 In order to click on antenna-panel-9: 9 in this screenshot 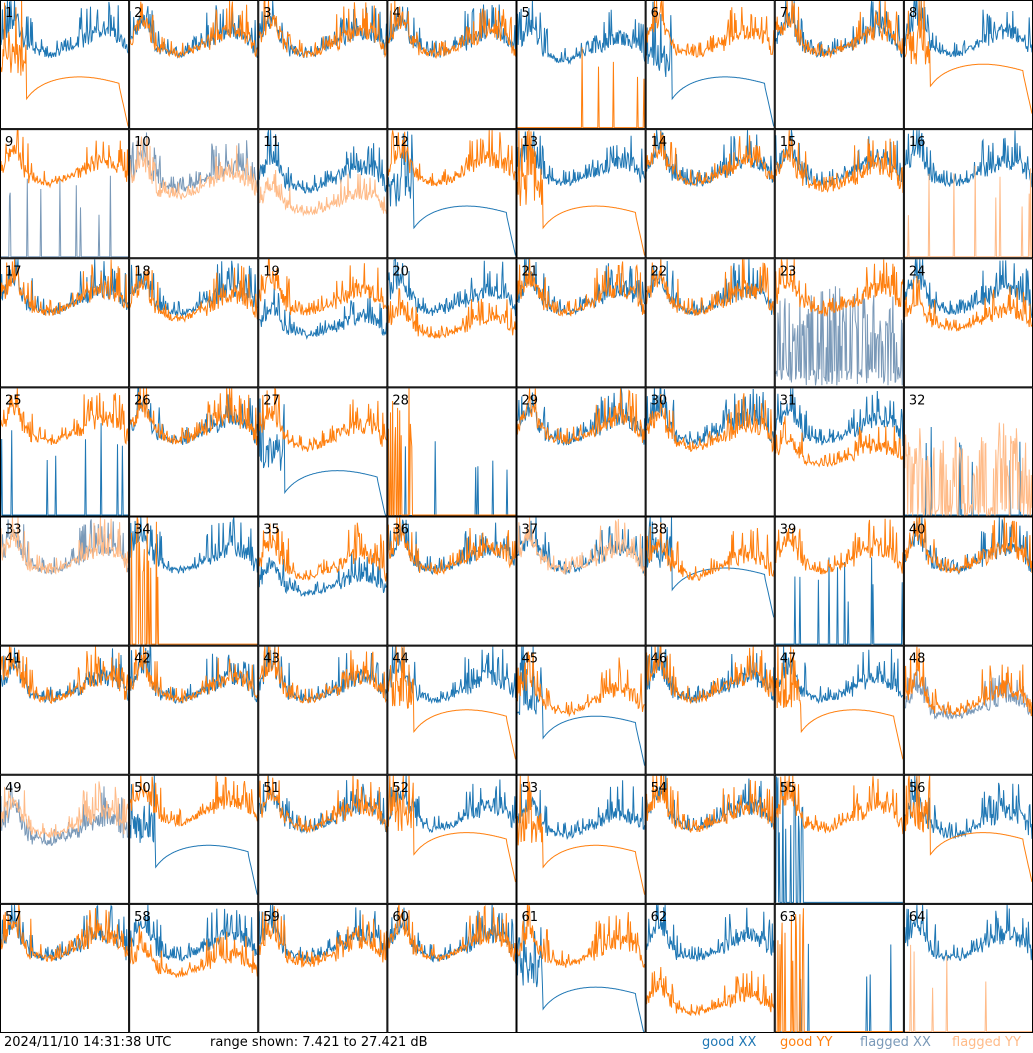, I will do `click(65, 194)`.